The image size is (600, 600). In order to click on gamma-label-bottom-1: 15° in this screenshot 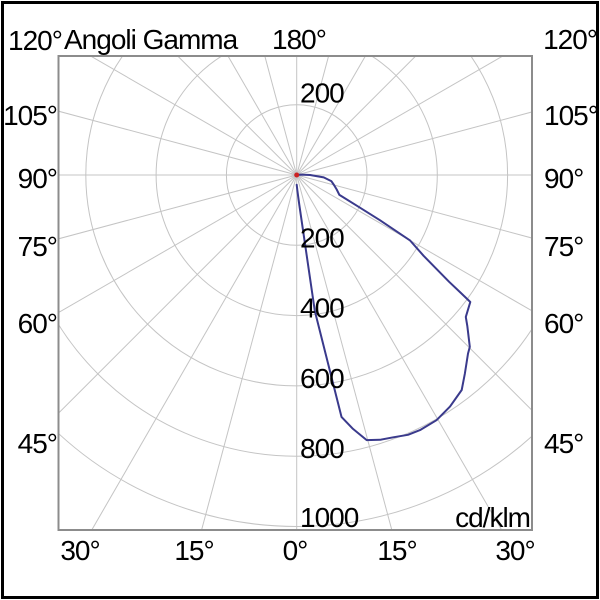, I will do `click(193, 550)`.